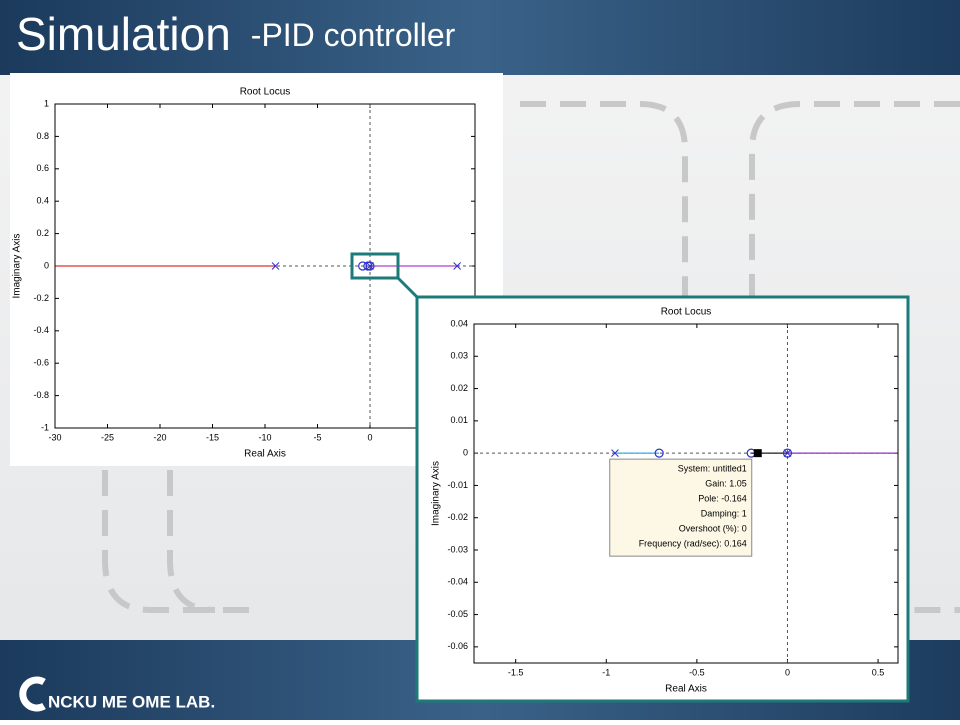  I want to click on datatip-line: System: untitled1, so click(712, 469).